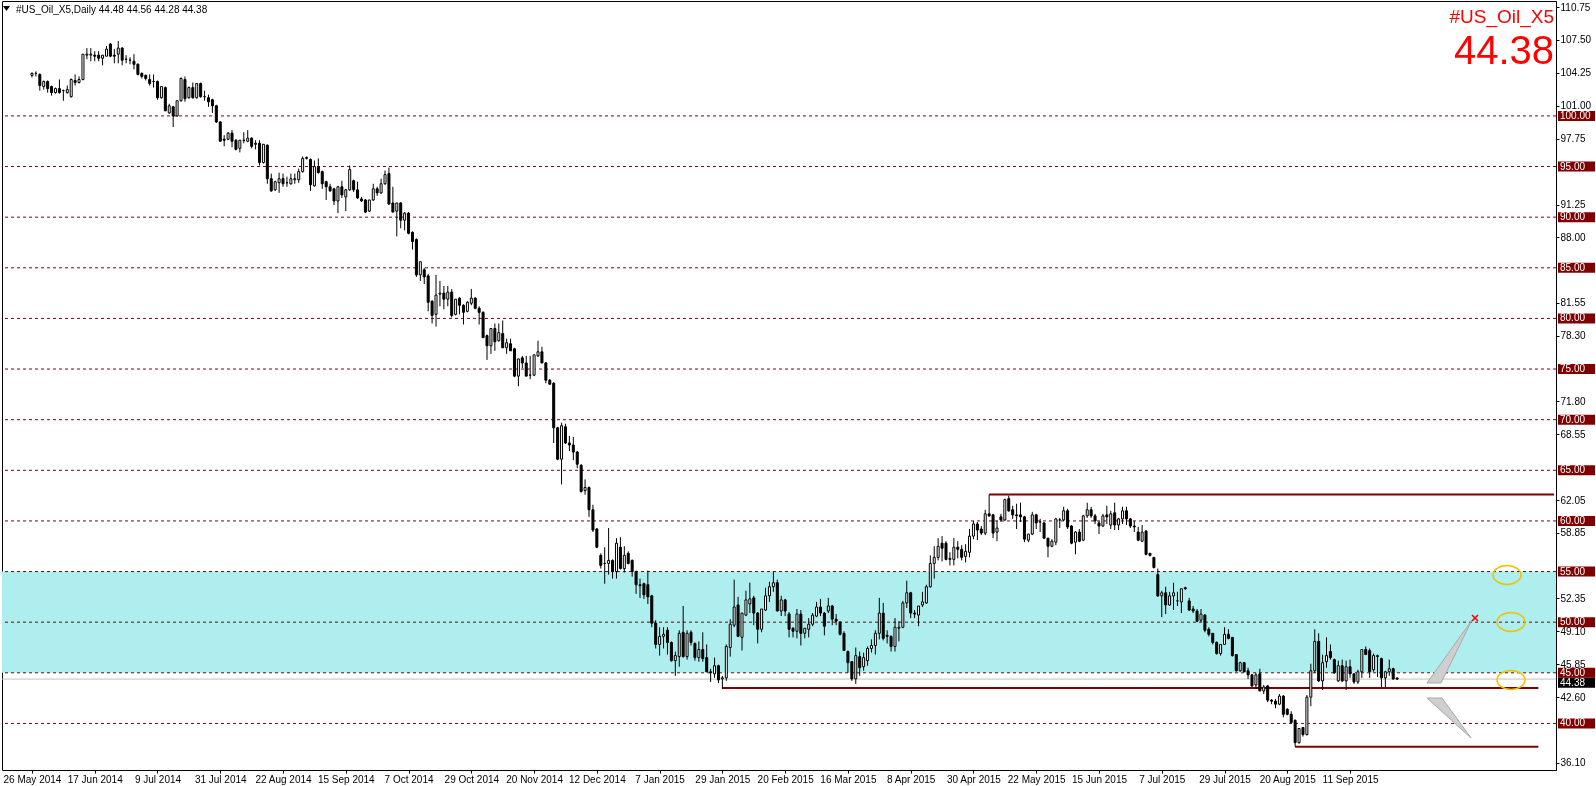  Describe the element at coordinates (1573, 598) in the screenshot. I see `y-tick-label: 52.35` at that location.